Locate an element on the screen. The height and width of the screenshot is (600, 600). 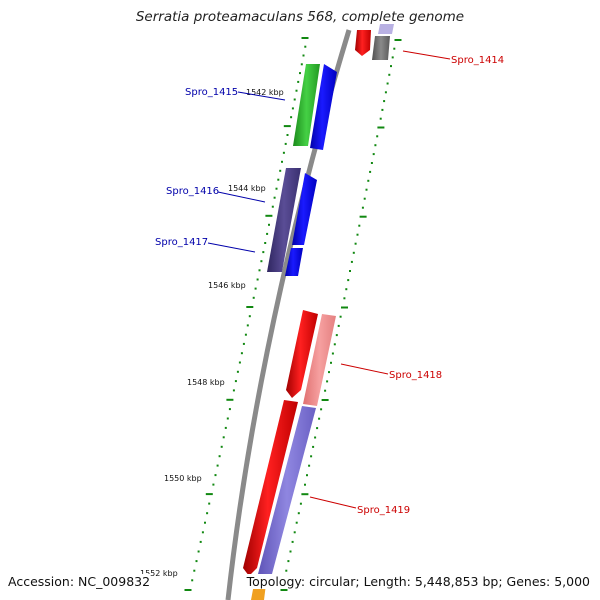
gene-block-spro-1419-slate is located at coordinates (287, 490).